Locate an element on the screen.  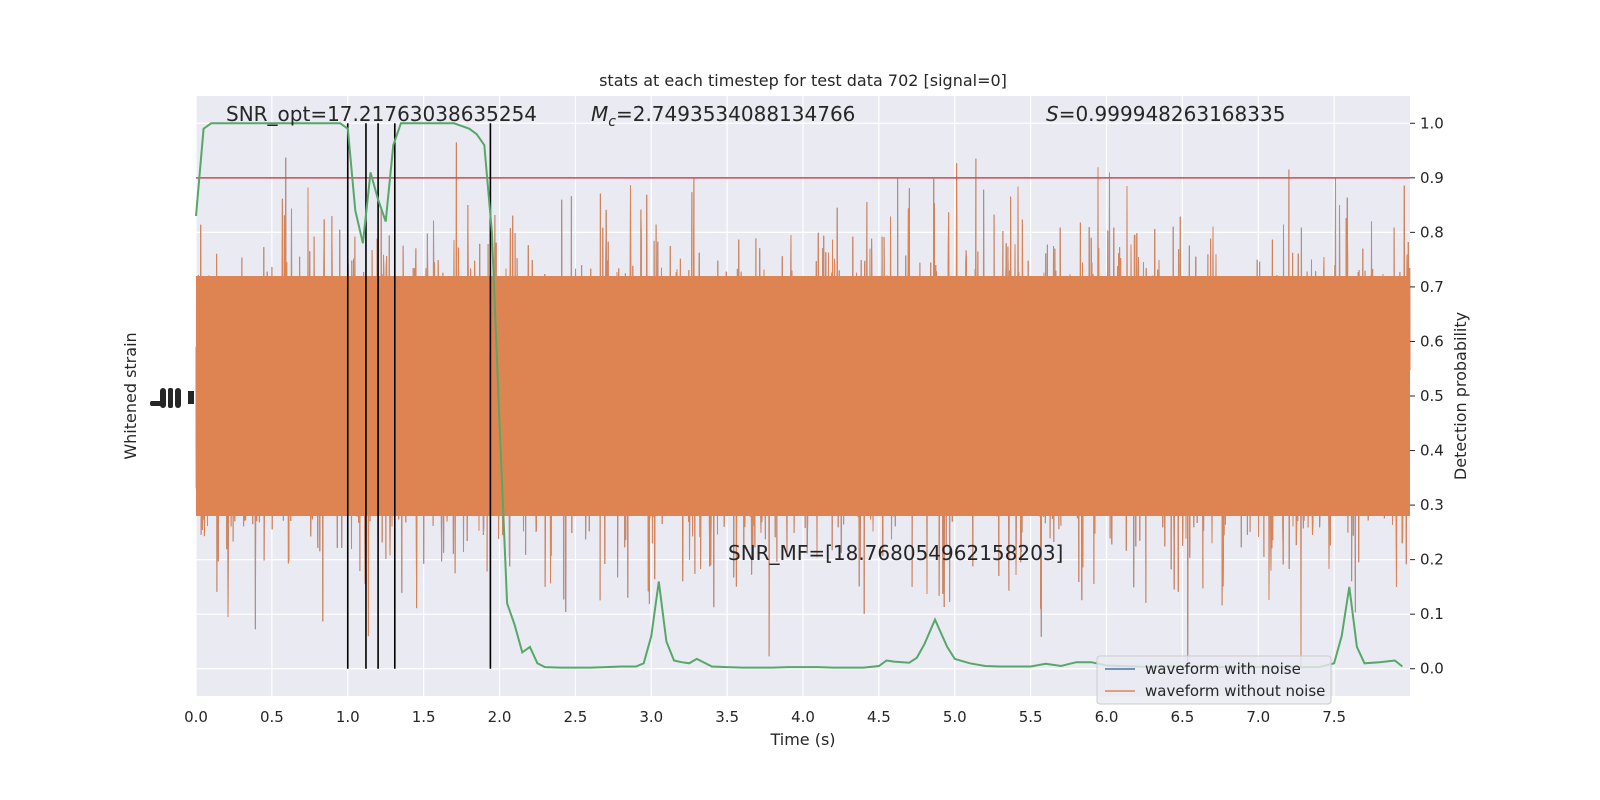
x-tick-label: 0.5 is located at coordinates (272, 717).